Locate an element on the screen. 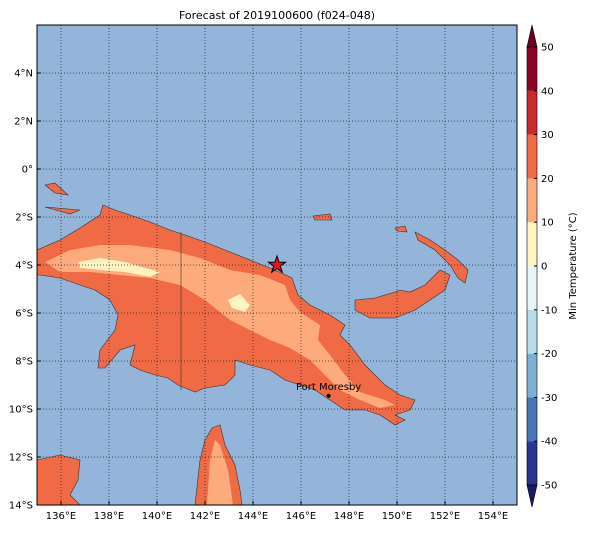  colorbar-extend-over is located at coordinates (532, 36).